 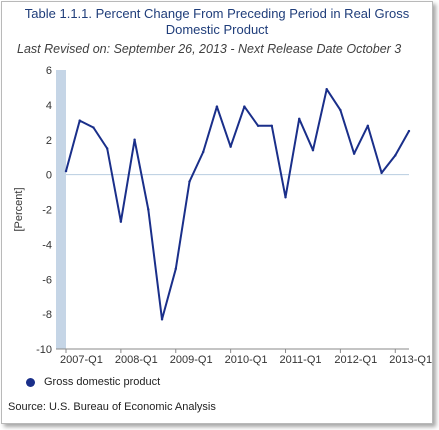 I want to click on x-tick-label: 2010-Q1, so click(x=246, y=360).